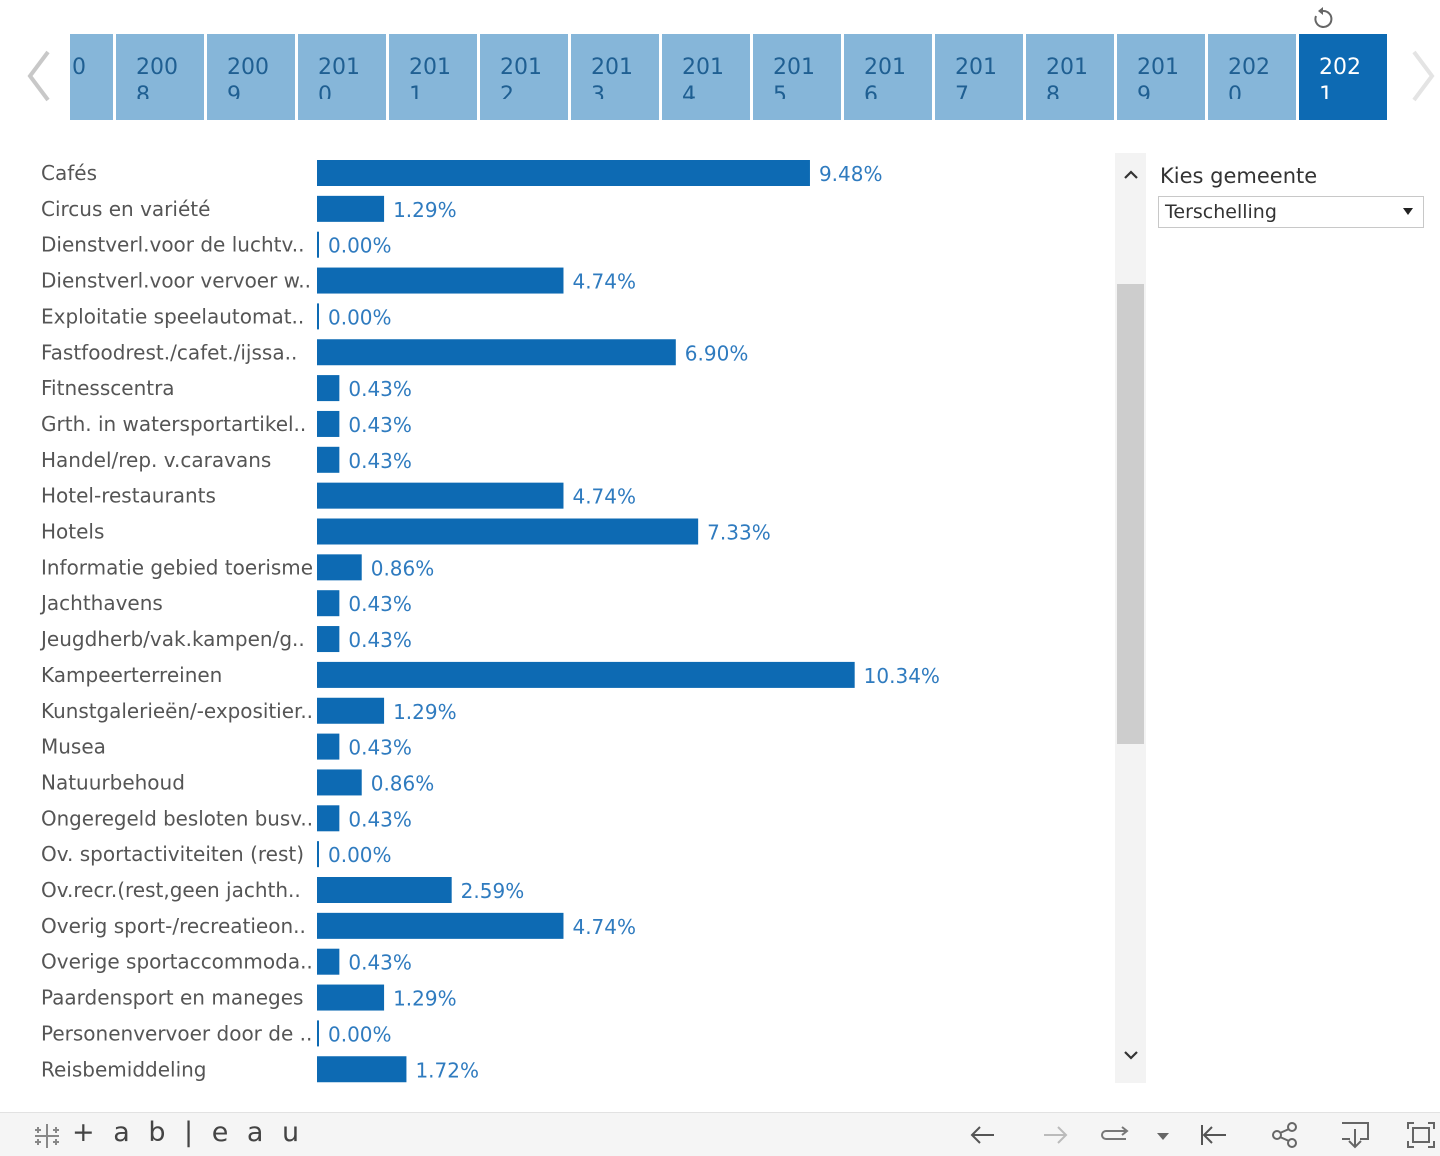 Image resolution: width=1440 pixels, height=1156 pixels. What do you see at coordinates (131, 675) in the screenshot?
I see `category-label: Kampeerterreinen` at bounding box center [131, 675].